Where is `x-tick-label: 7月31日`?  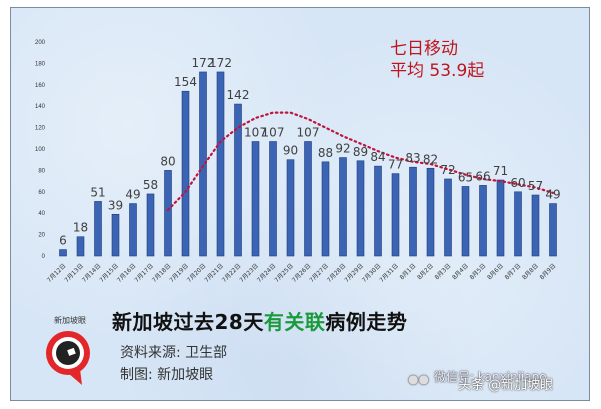 x-tick-label: 7月31日 is located at coordinates (389, 273).